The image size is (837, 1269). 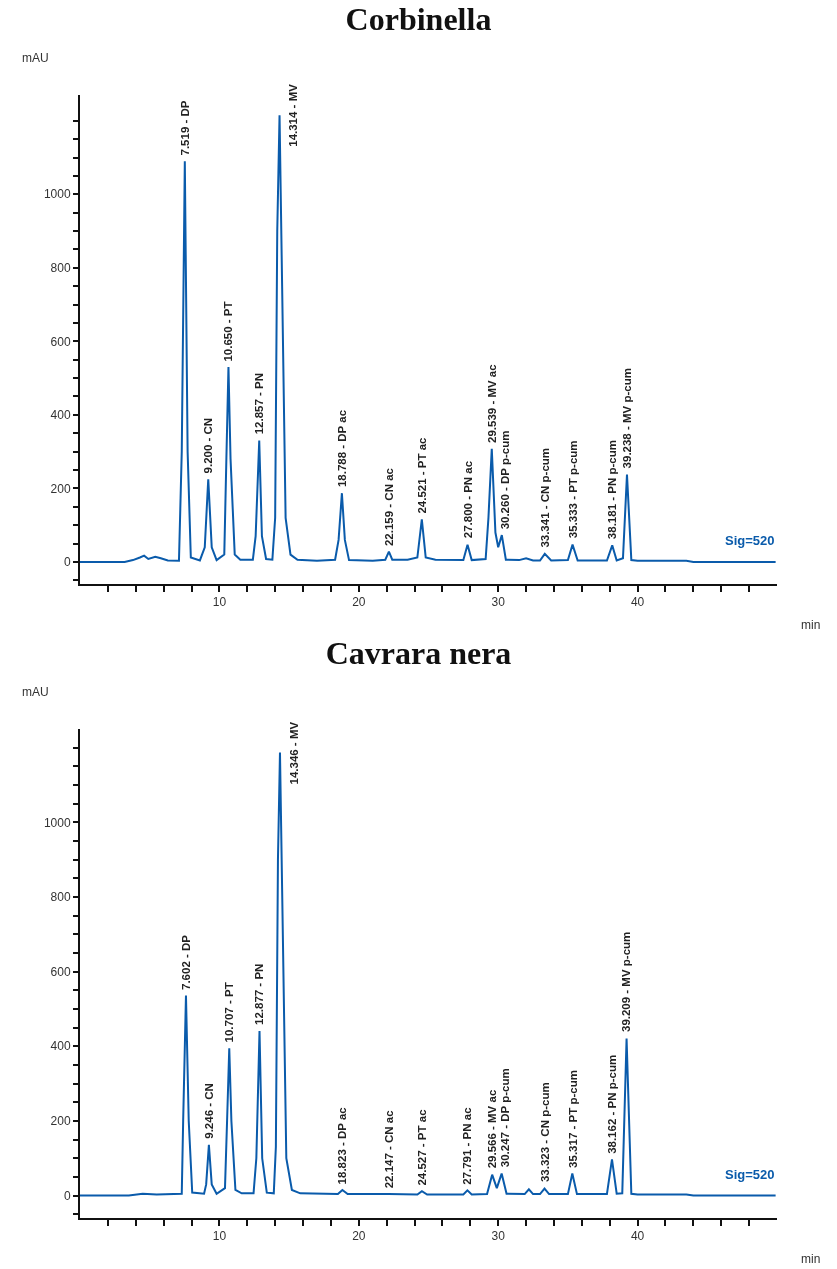 I want to click on annotation: 30.260 - DP p-cum, so click(x=505, y=480).